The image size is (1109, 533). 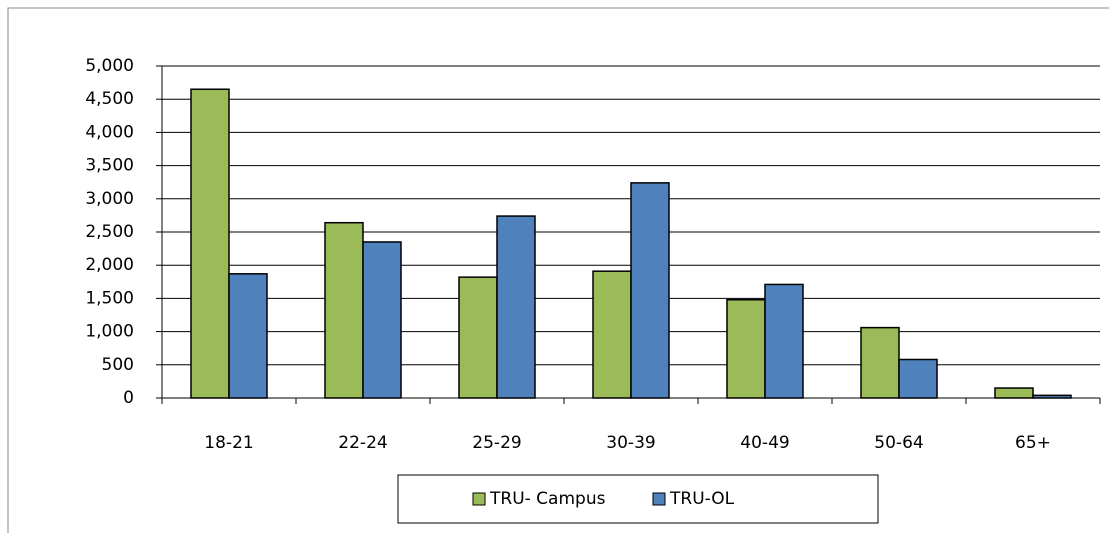 What do you see at coordinates (1033, 443) in the screenshot?
I see `x-tick-label: 65+` at bounding box center [1033, 443].